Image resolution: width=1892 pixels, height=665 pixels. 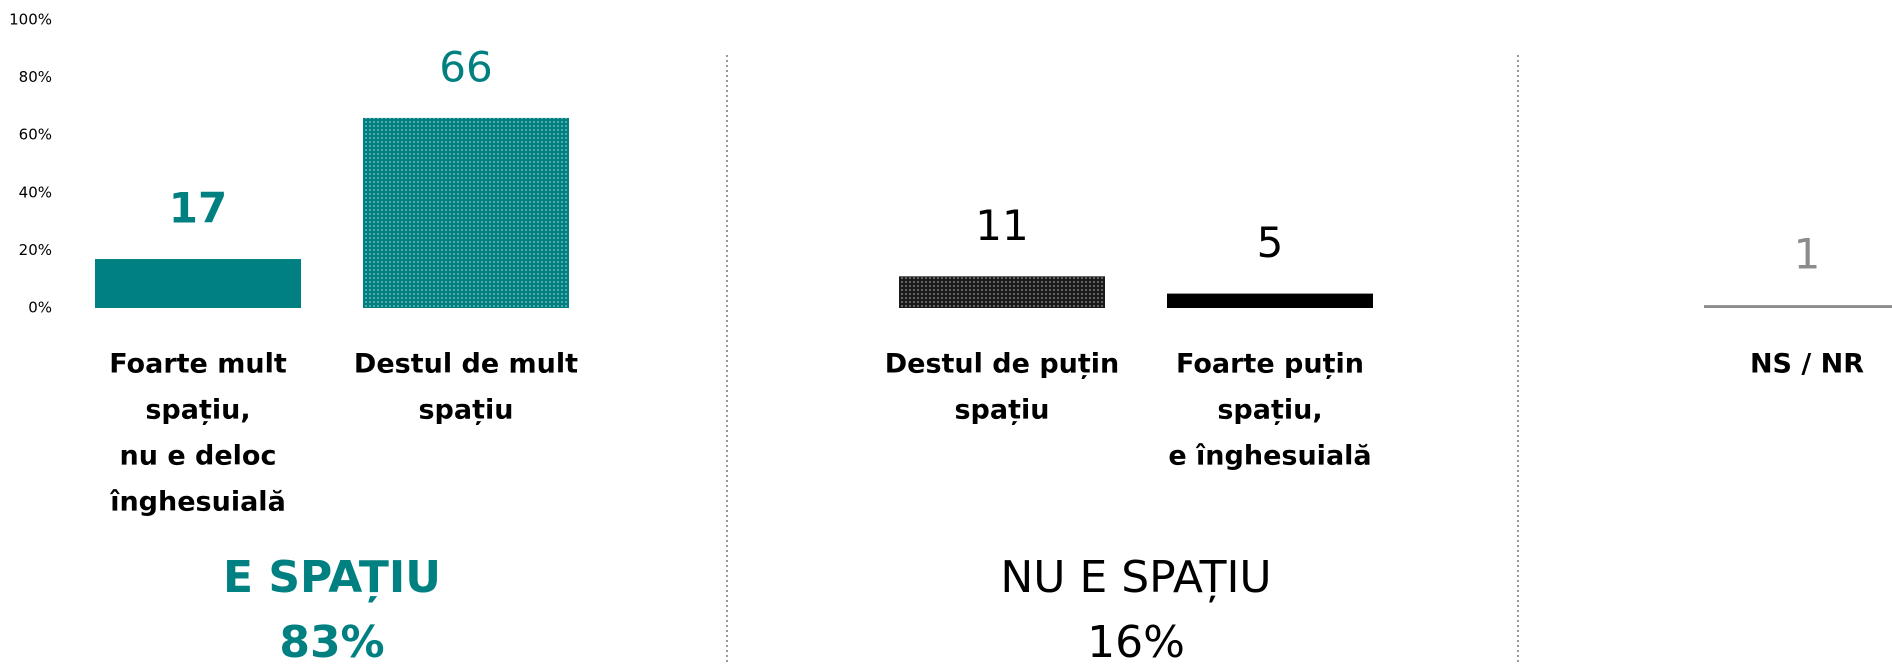 What do you see at coordinates (1270, 364) in the screenshot?
I see `category-label: Foarte puțin` at bounding box center [1270, 364].